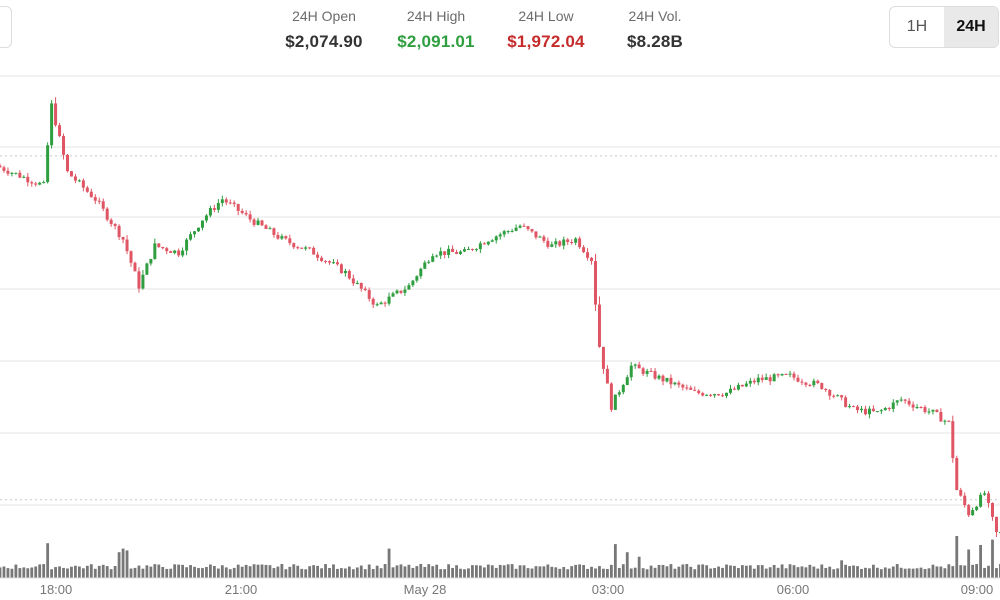 The image size is (1000, 600). I want to click on range-selector: 1H 24H, so click(944, 27).